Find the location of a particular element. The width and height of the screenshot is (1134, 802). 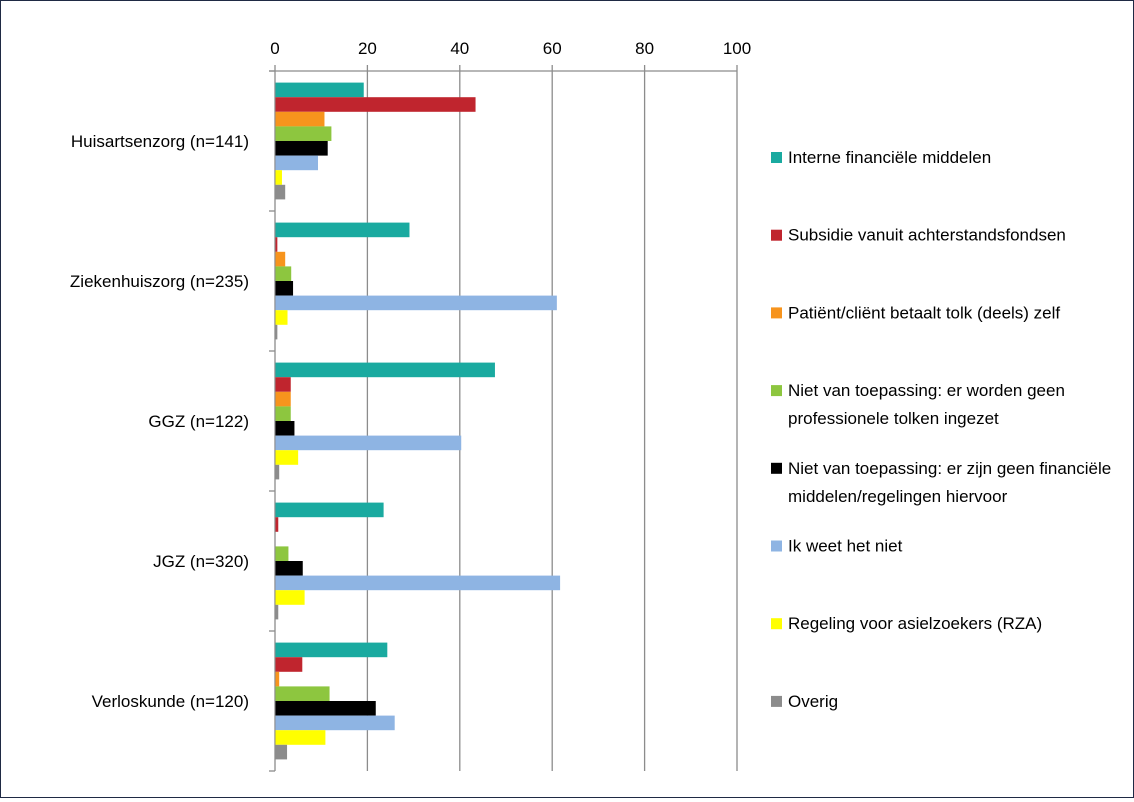

x-tick-label: 0 is located at coordinates (274, 48).